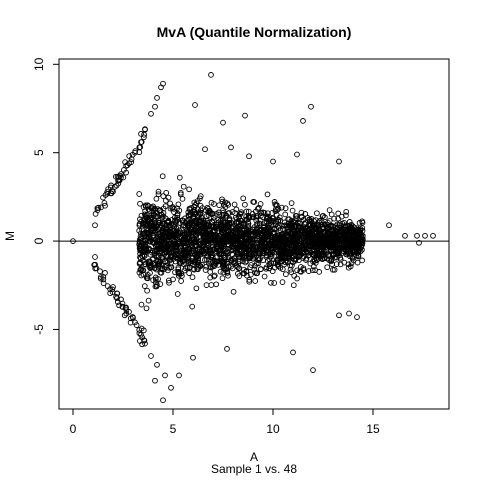 This screenshot has width=480, height=480. Describe the element at coordinates (45, 196) in the screenshot. I see `y-axis: -5 0 5 10` at that location.